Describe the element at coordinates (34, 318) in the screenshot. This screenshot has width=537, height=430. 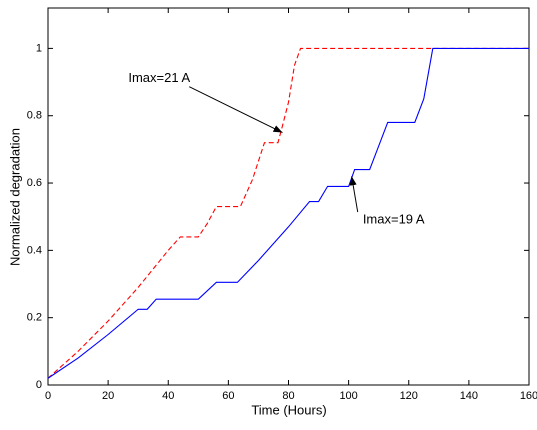
I see `y-tick-label: 0.2` at that location.